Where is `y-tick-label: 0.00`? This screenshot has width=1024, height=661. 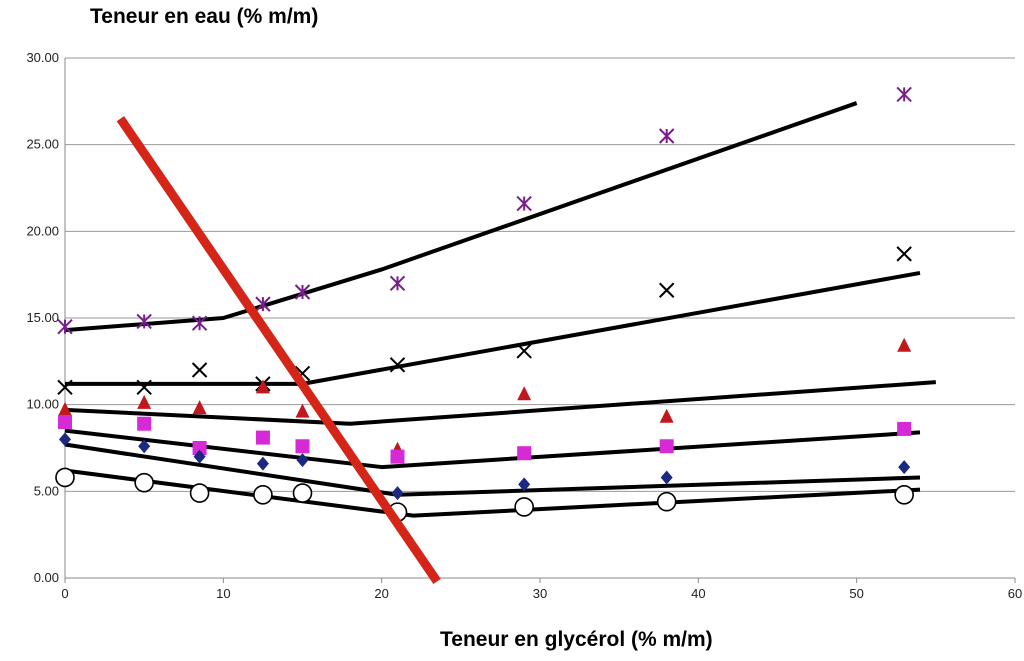
y-tick-label: 0.00 is located at coordinates (46, 577).